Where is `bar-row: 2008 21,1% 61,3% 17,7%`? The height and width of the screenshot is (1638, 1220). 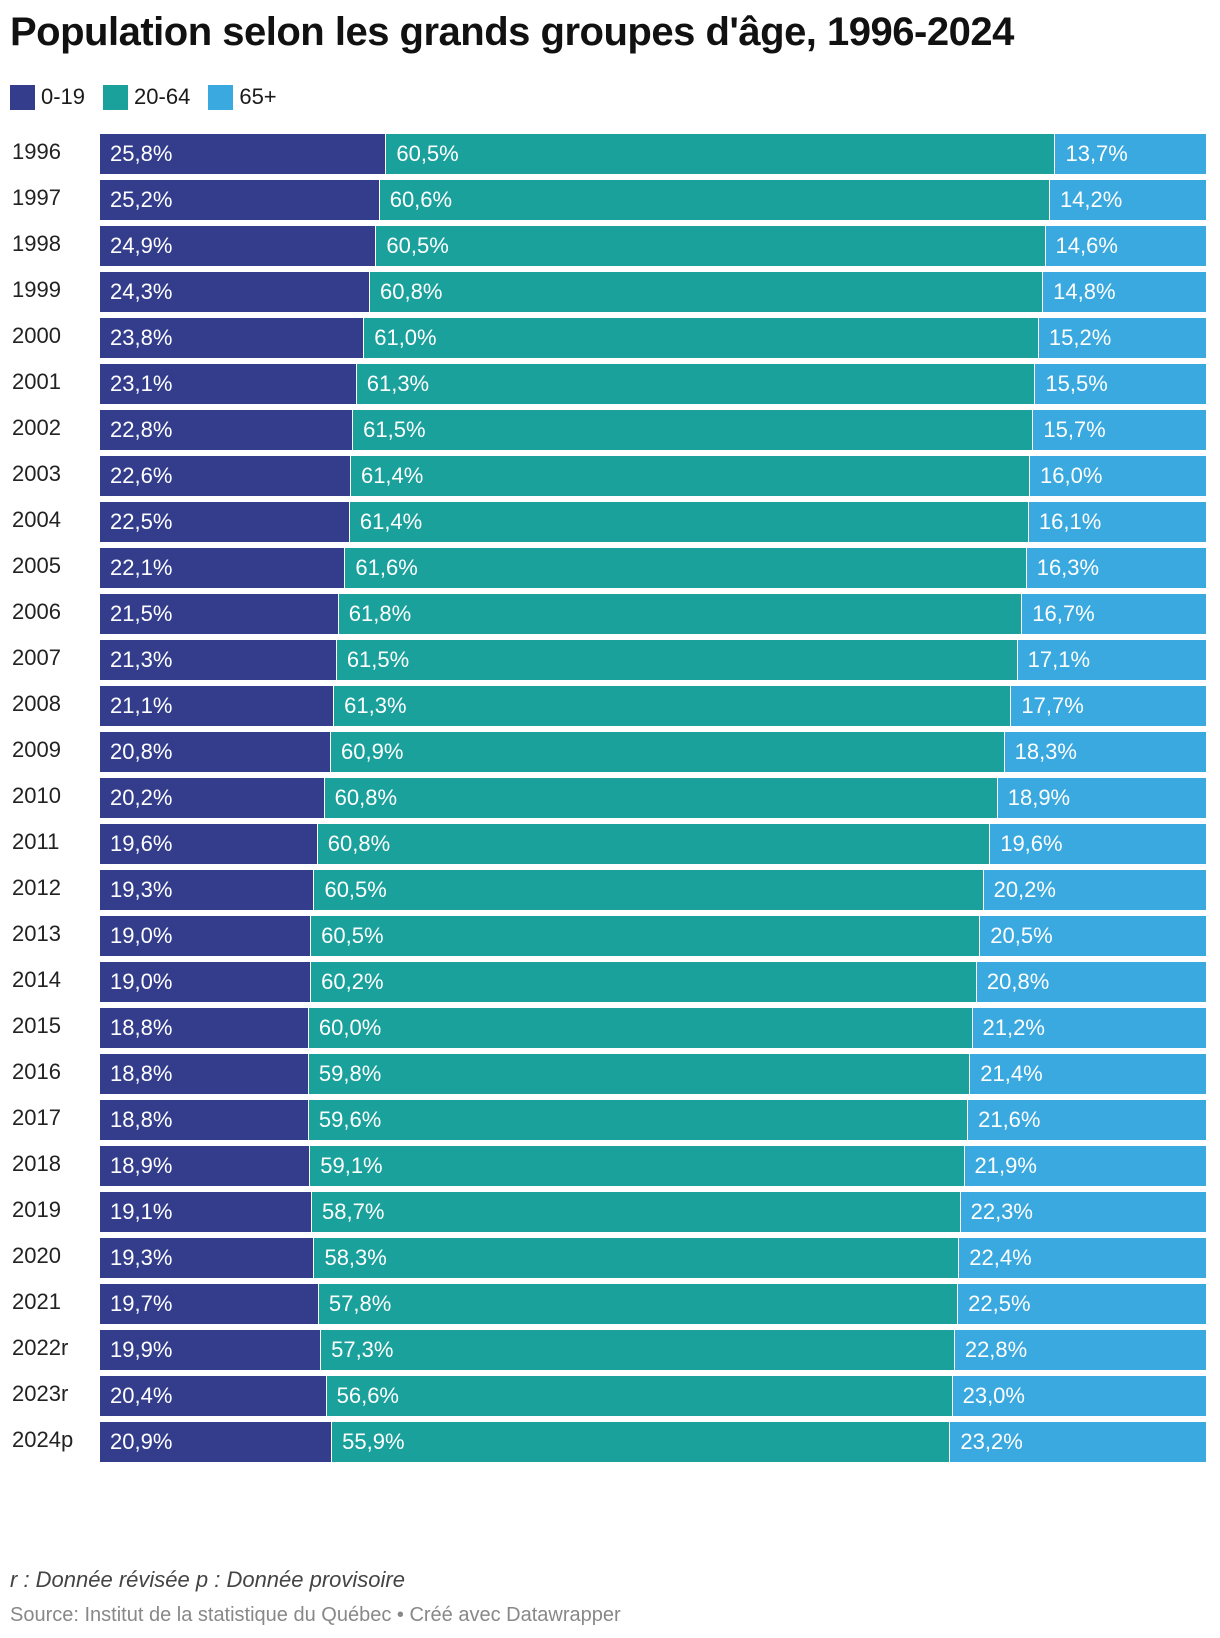
bar-row: 2008 21,1% 61,3% 17,7% is located at coordinates (610, 706).